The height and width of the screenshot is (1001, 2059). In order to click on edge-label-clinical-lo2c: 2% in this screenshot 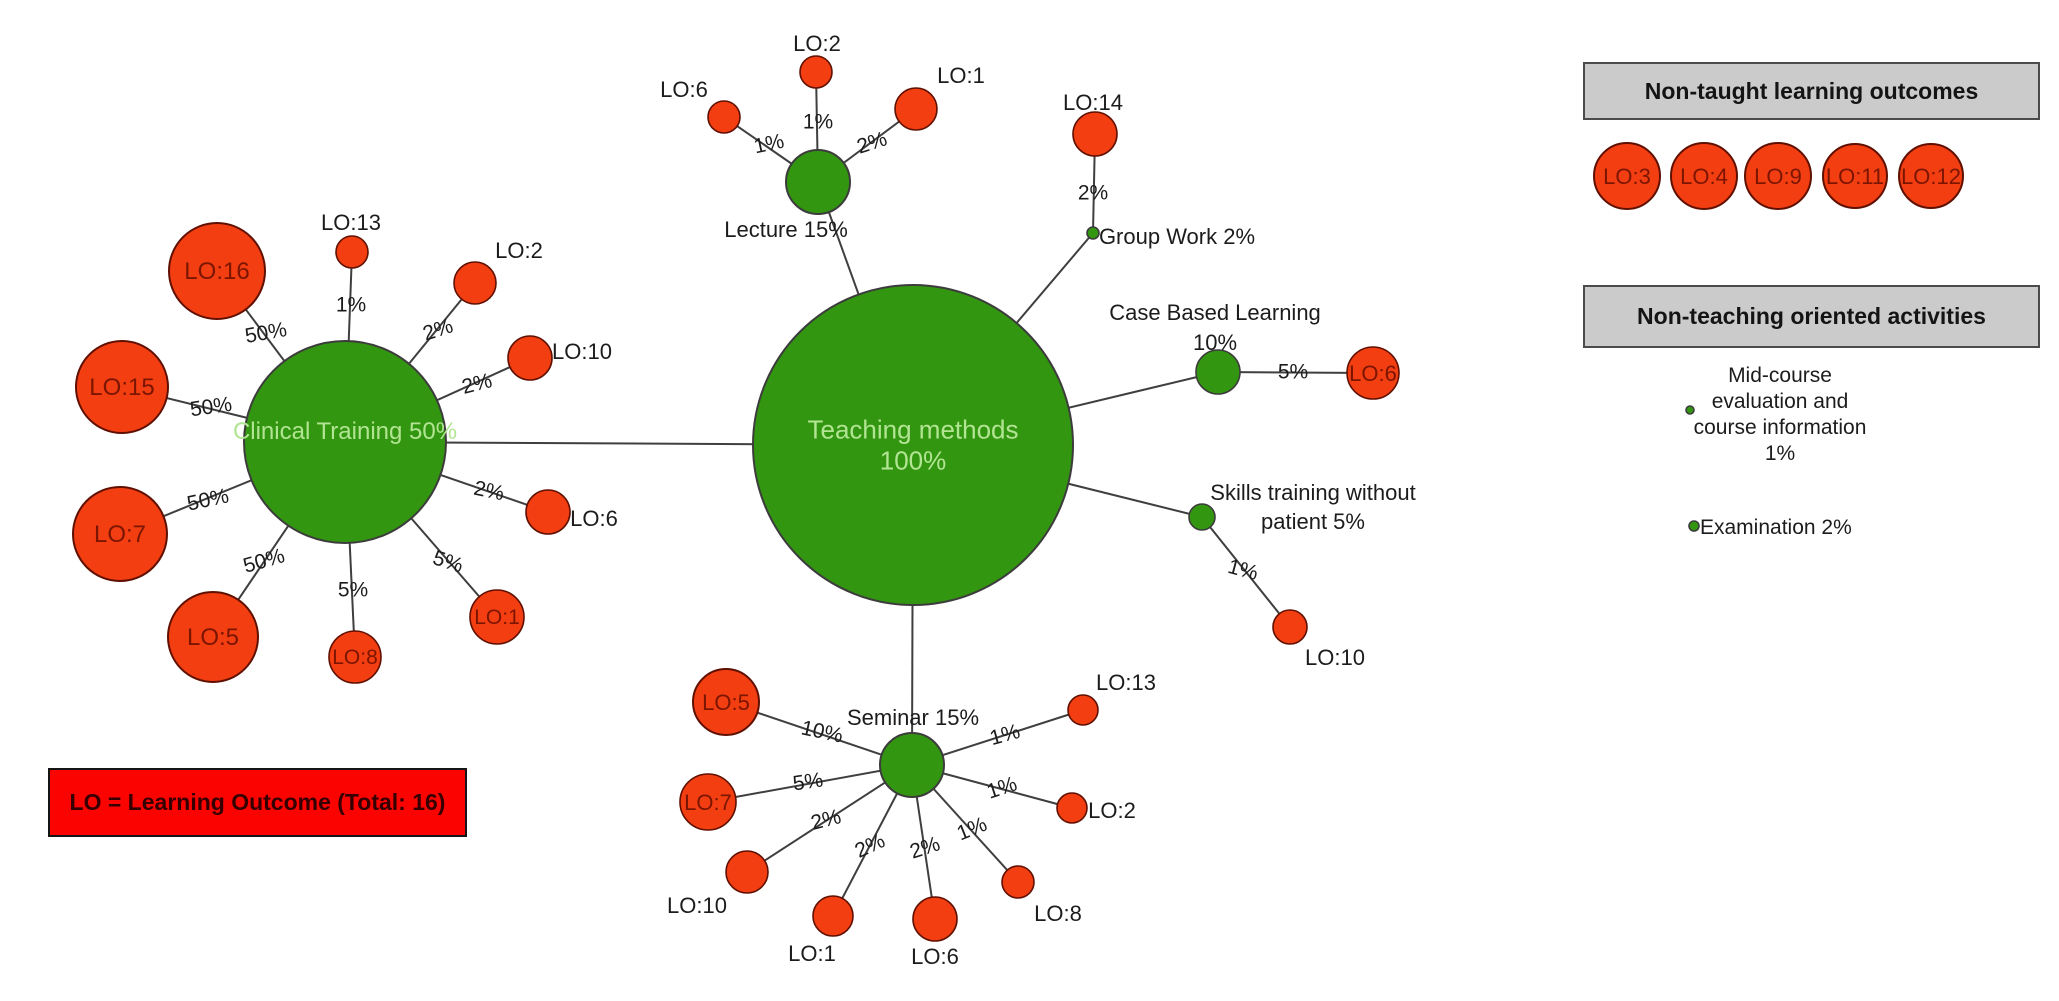, I will do `click(438, 329)`.